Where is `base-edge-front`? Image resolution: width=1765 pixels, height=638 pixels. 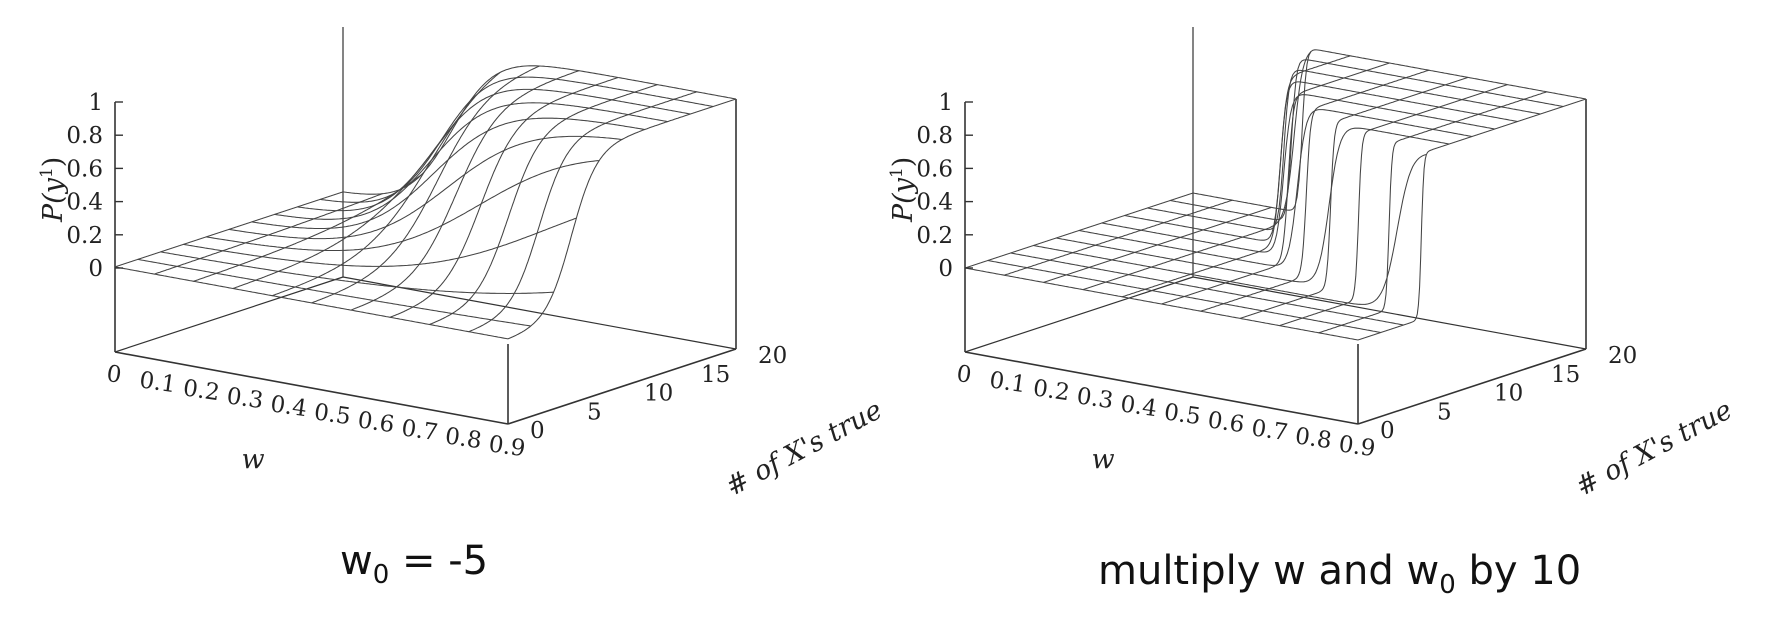
base-edge-front is located at coordinates (311, 388).